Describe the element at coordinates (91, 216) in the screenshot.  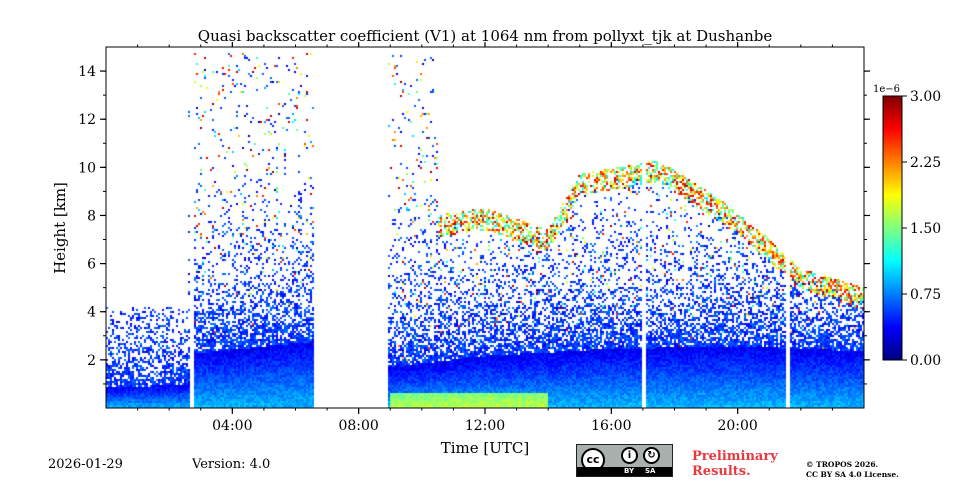
I see `y-tick-label: 8` at that location.